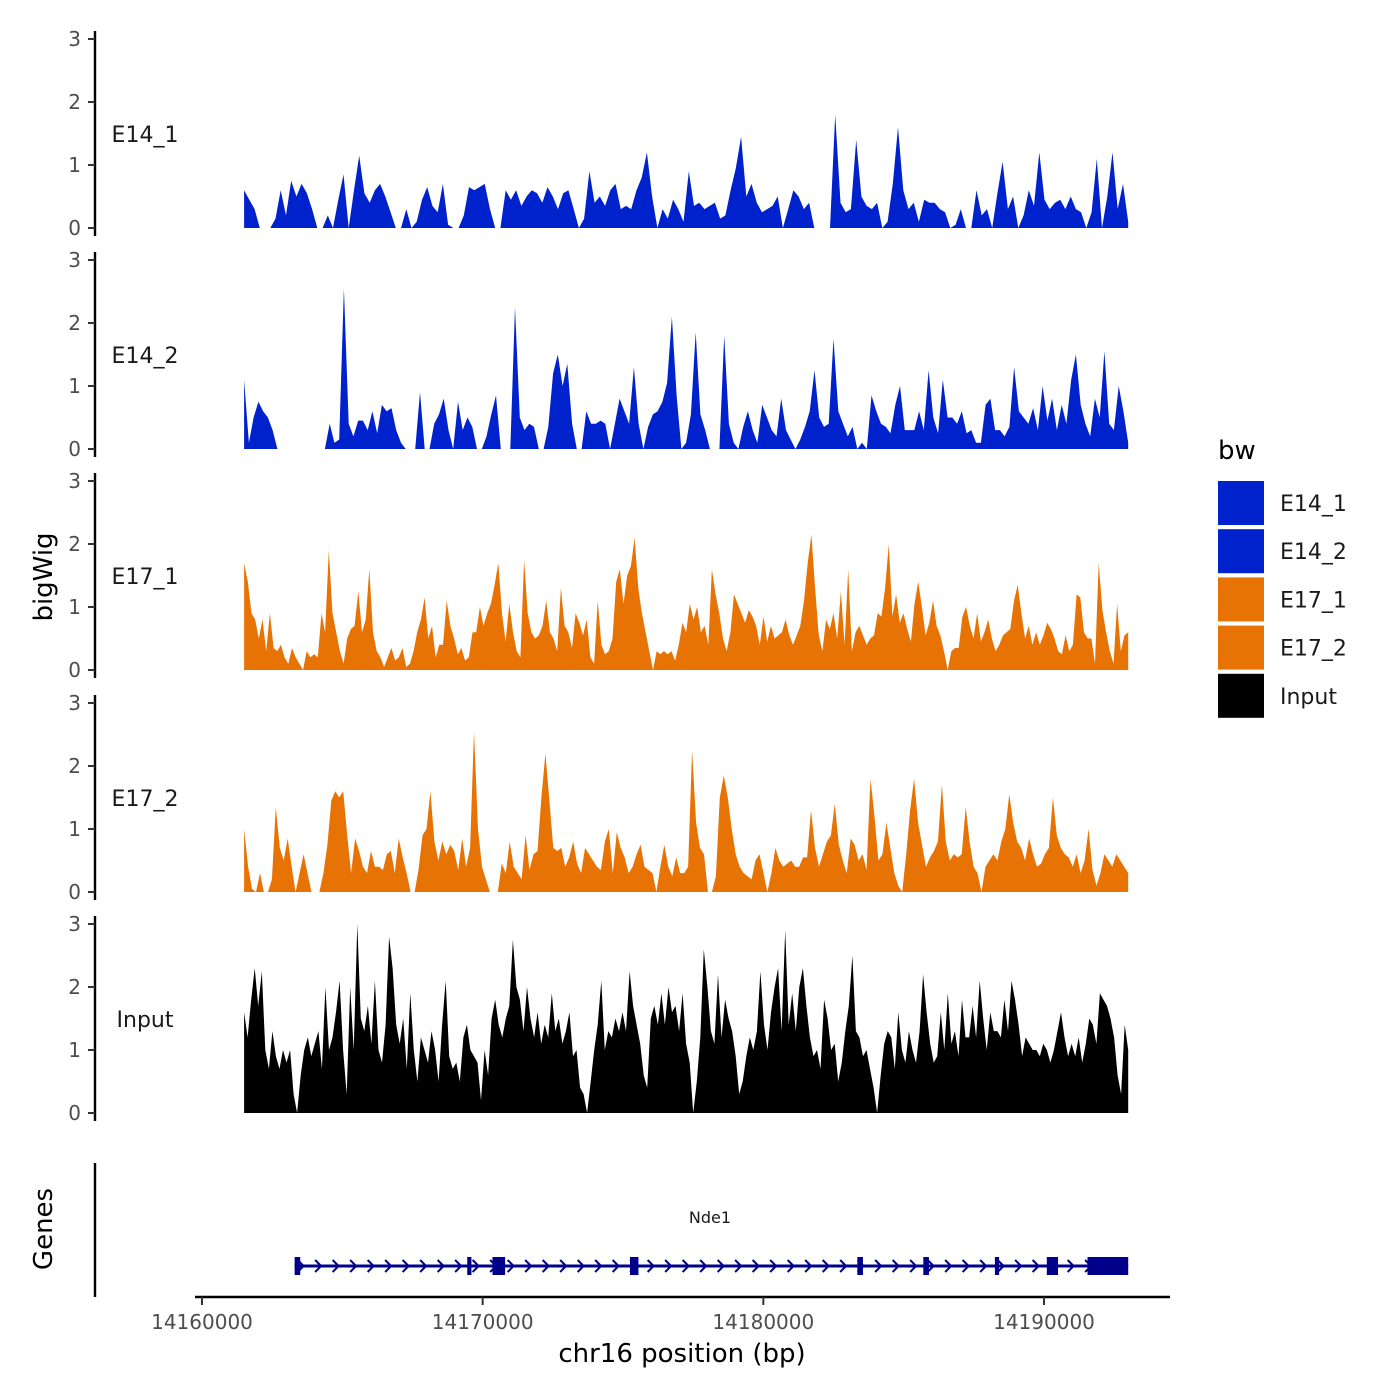  Describe the element at coordinates (681, 1354) in the screenshot. I see `x-axis-title: chr16 position (bp)` at that location.